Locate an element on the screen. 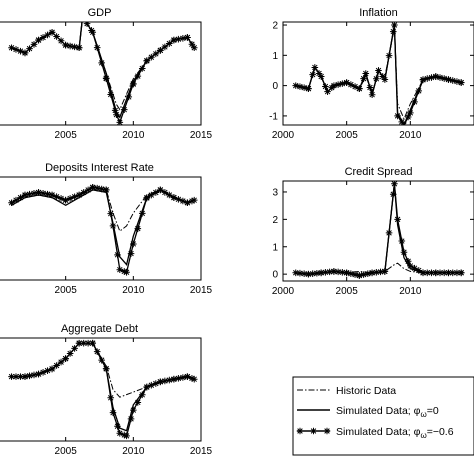  plot-area-gdp is located at coordinates (103, 73).